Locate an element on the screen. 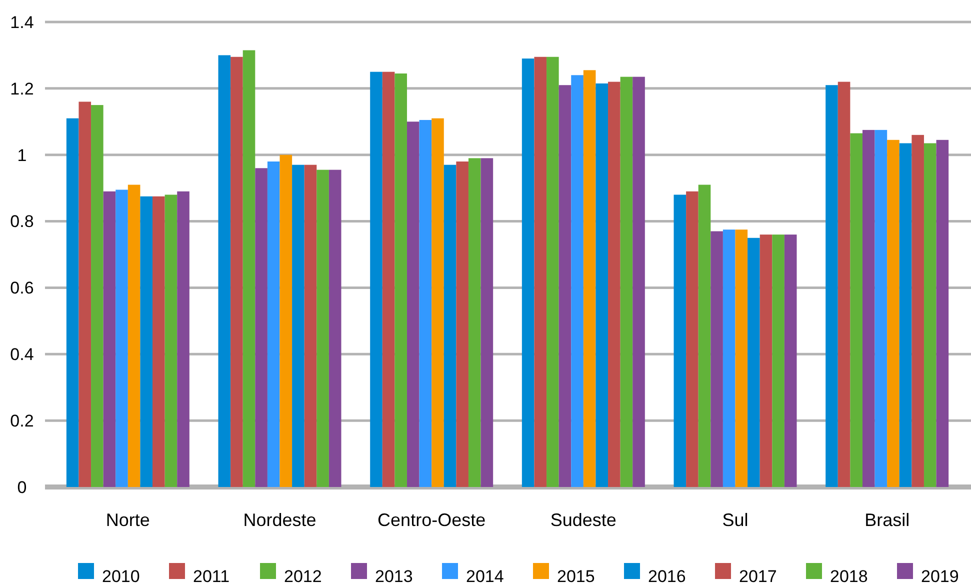  legend-label: 2013 is located at coordinates (394, 575).